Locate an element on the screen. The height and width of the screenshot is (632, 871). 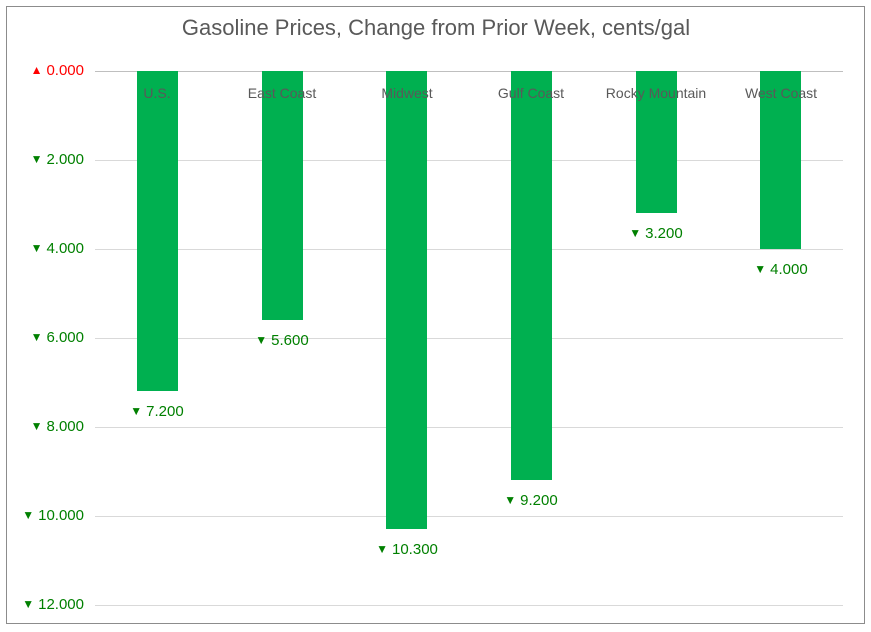
data-label-value: 3.200 is located at coordinates (664, 233).